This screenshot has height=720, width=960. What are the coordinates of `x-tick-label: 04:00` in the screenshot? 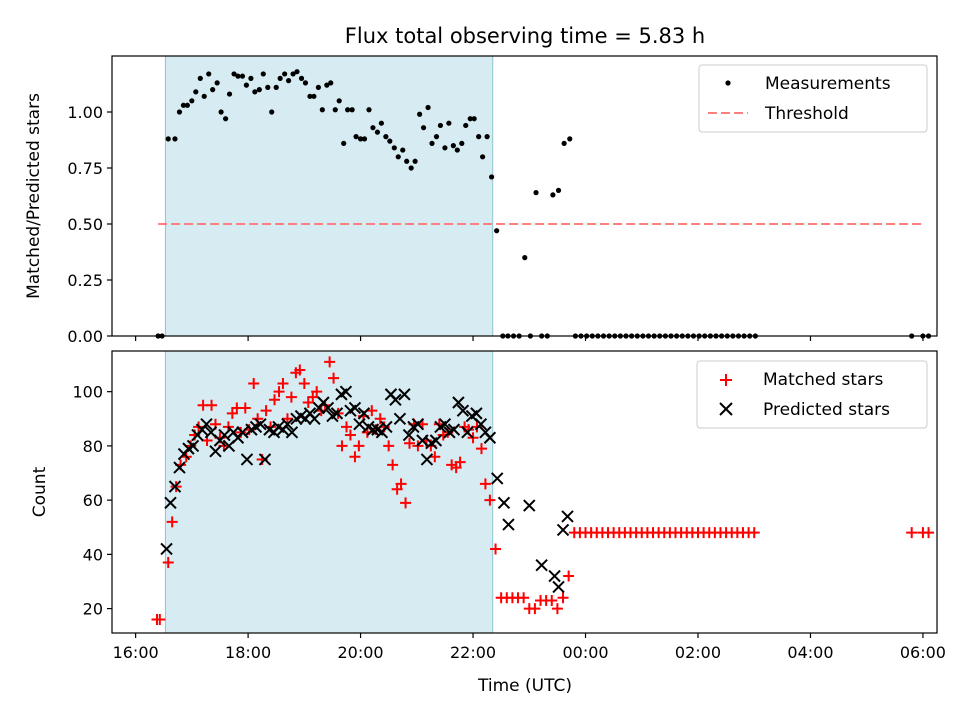 It's located at (810, 652).